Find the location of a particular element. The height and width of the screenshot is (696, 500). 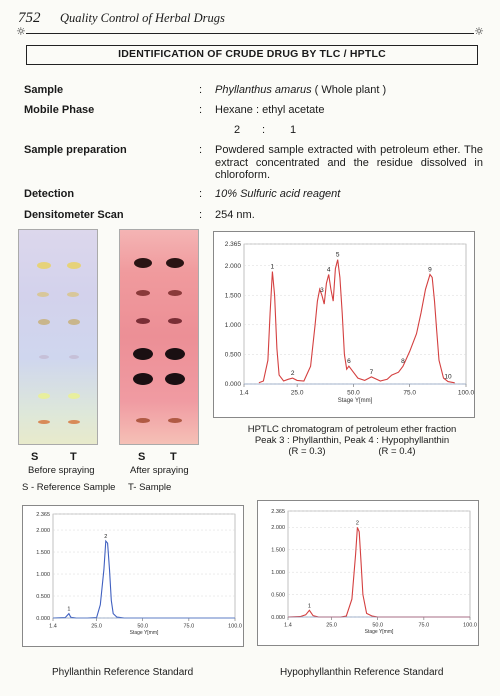

sample-value: Phyllanthus amarus ( Whole plant ) is located at coordinates (349, 90).